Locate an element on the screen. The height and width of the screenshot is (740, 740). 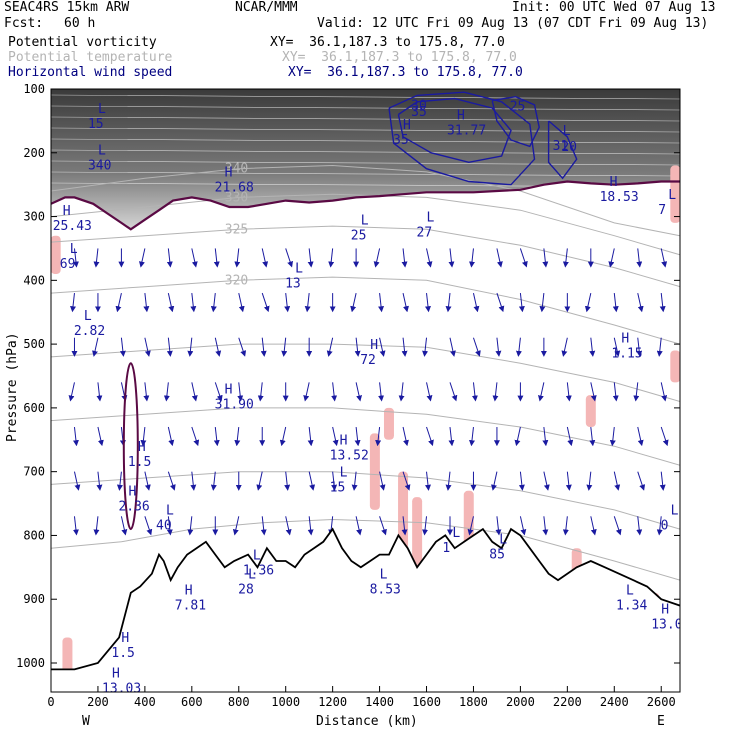
legend-pv-xy: XY= 36.1,187.3 to 175.8, 77.0 is located at coordinates (387, 42).